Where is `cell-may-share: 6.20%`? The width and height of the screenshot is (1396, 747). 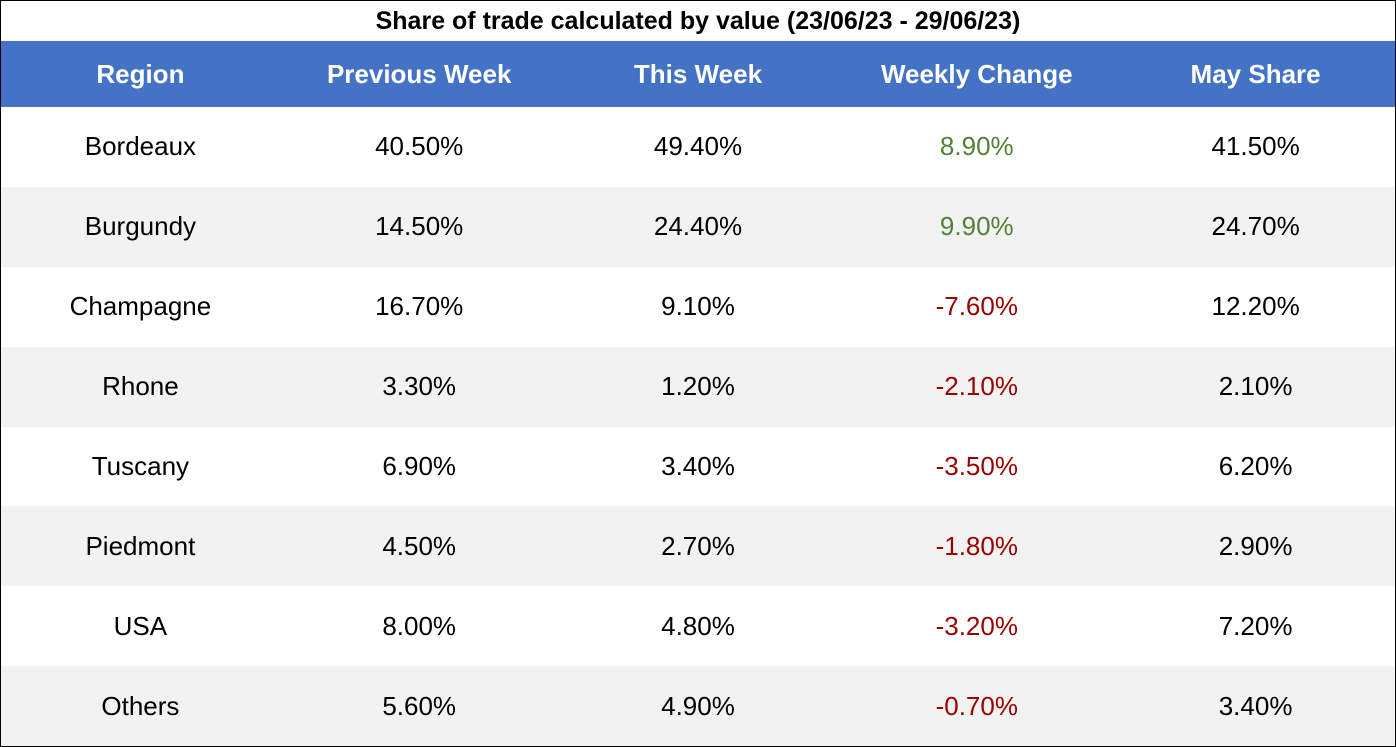
cell-may-share: 6.20% is located at coordinates (1255, 465).